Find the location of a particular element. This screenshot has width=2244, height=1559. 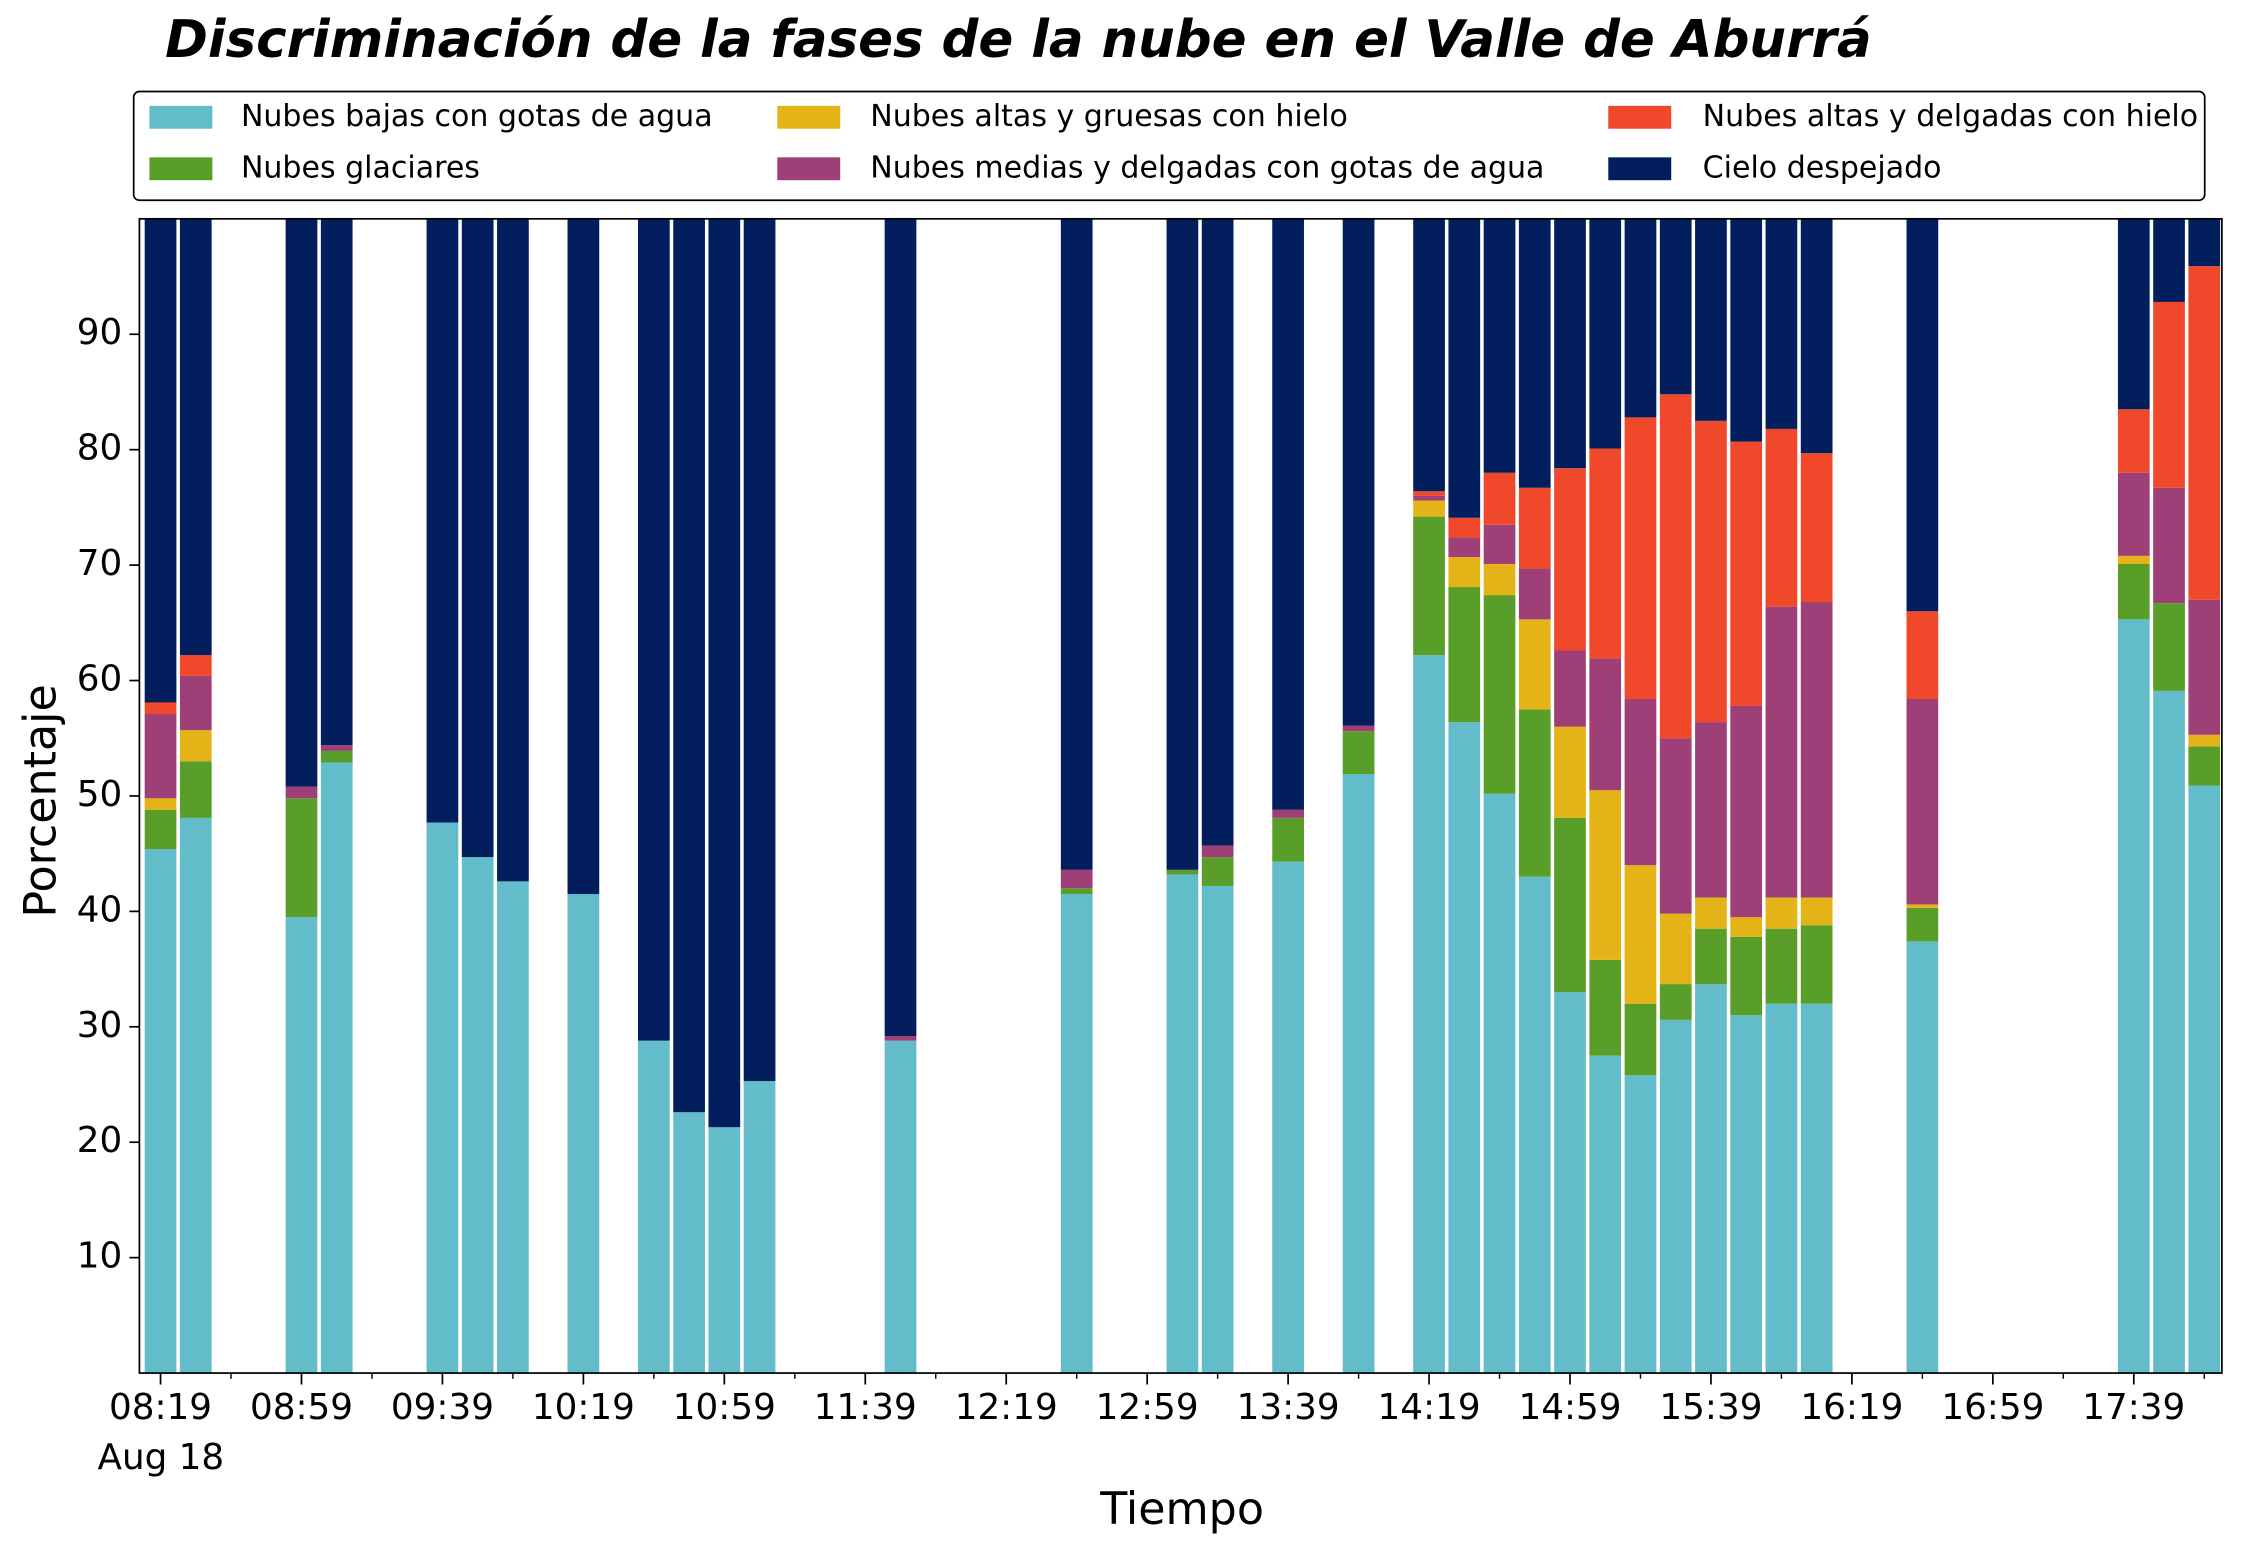

x-tick-label: 15:39 is located at coordinates (1710, 1407).